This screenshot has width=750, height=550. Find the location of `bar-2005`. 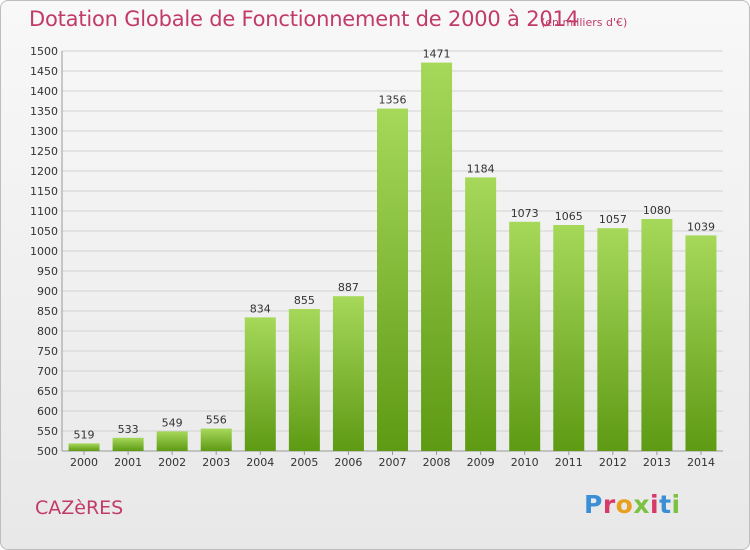

bar-2005 is located at coordinates (304, 380).